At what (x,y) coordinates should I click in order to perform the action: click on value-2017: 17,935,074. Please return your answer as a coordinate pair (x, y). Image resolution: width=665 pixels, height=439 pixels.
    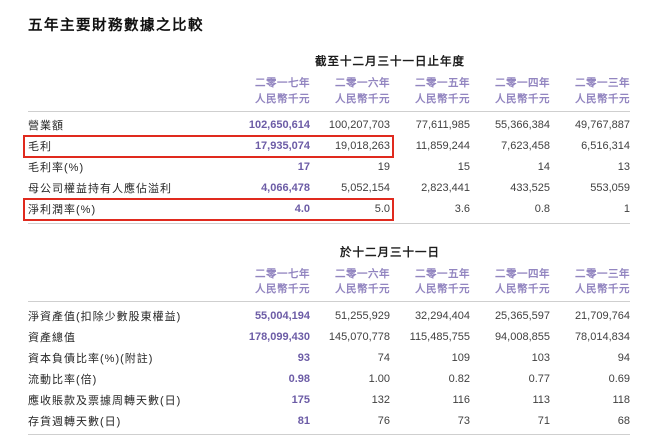
    Looking at the image, I should click on (282, 146).